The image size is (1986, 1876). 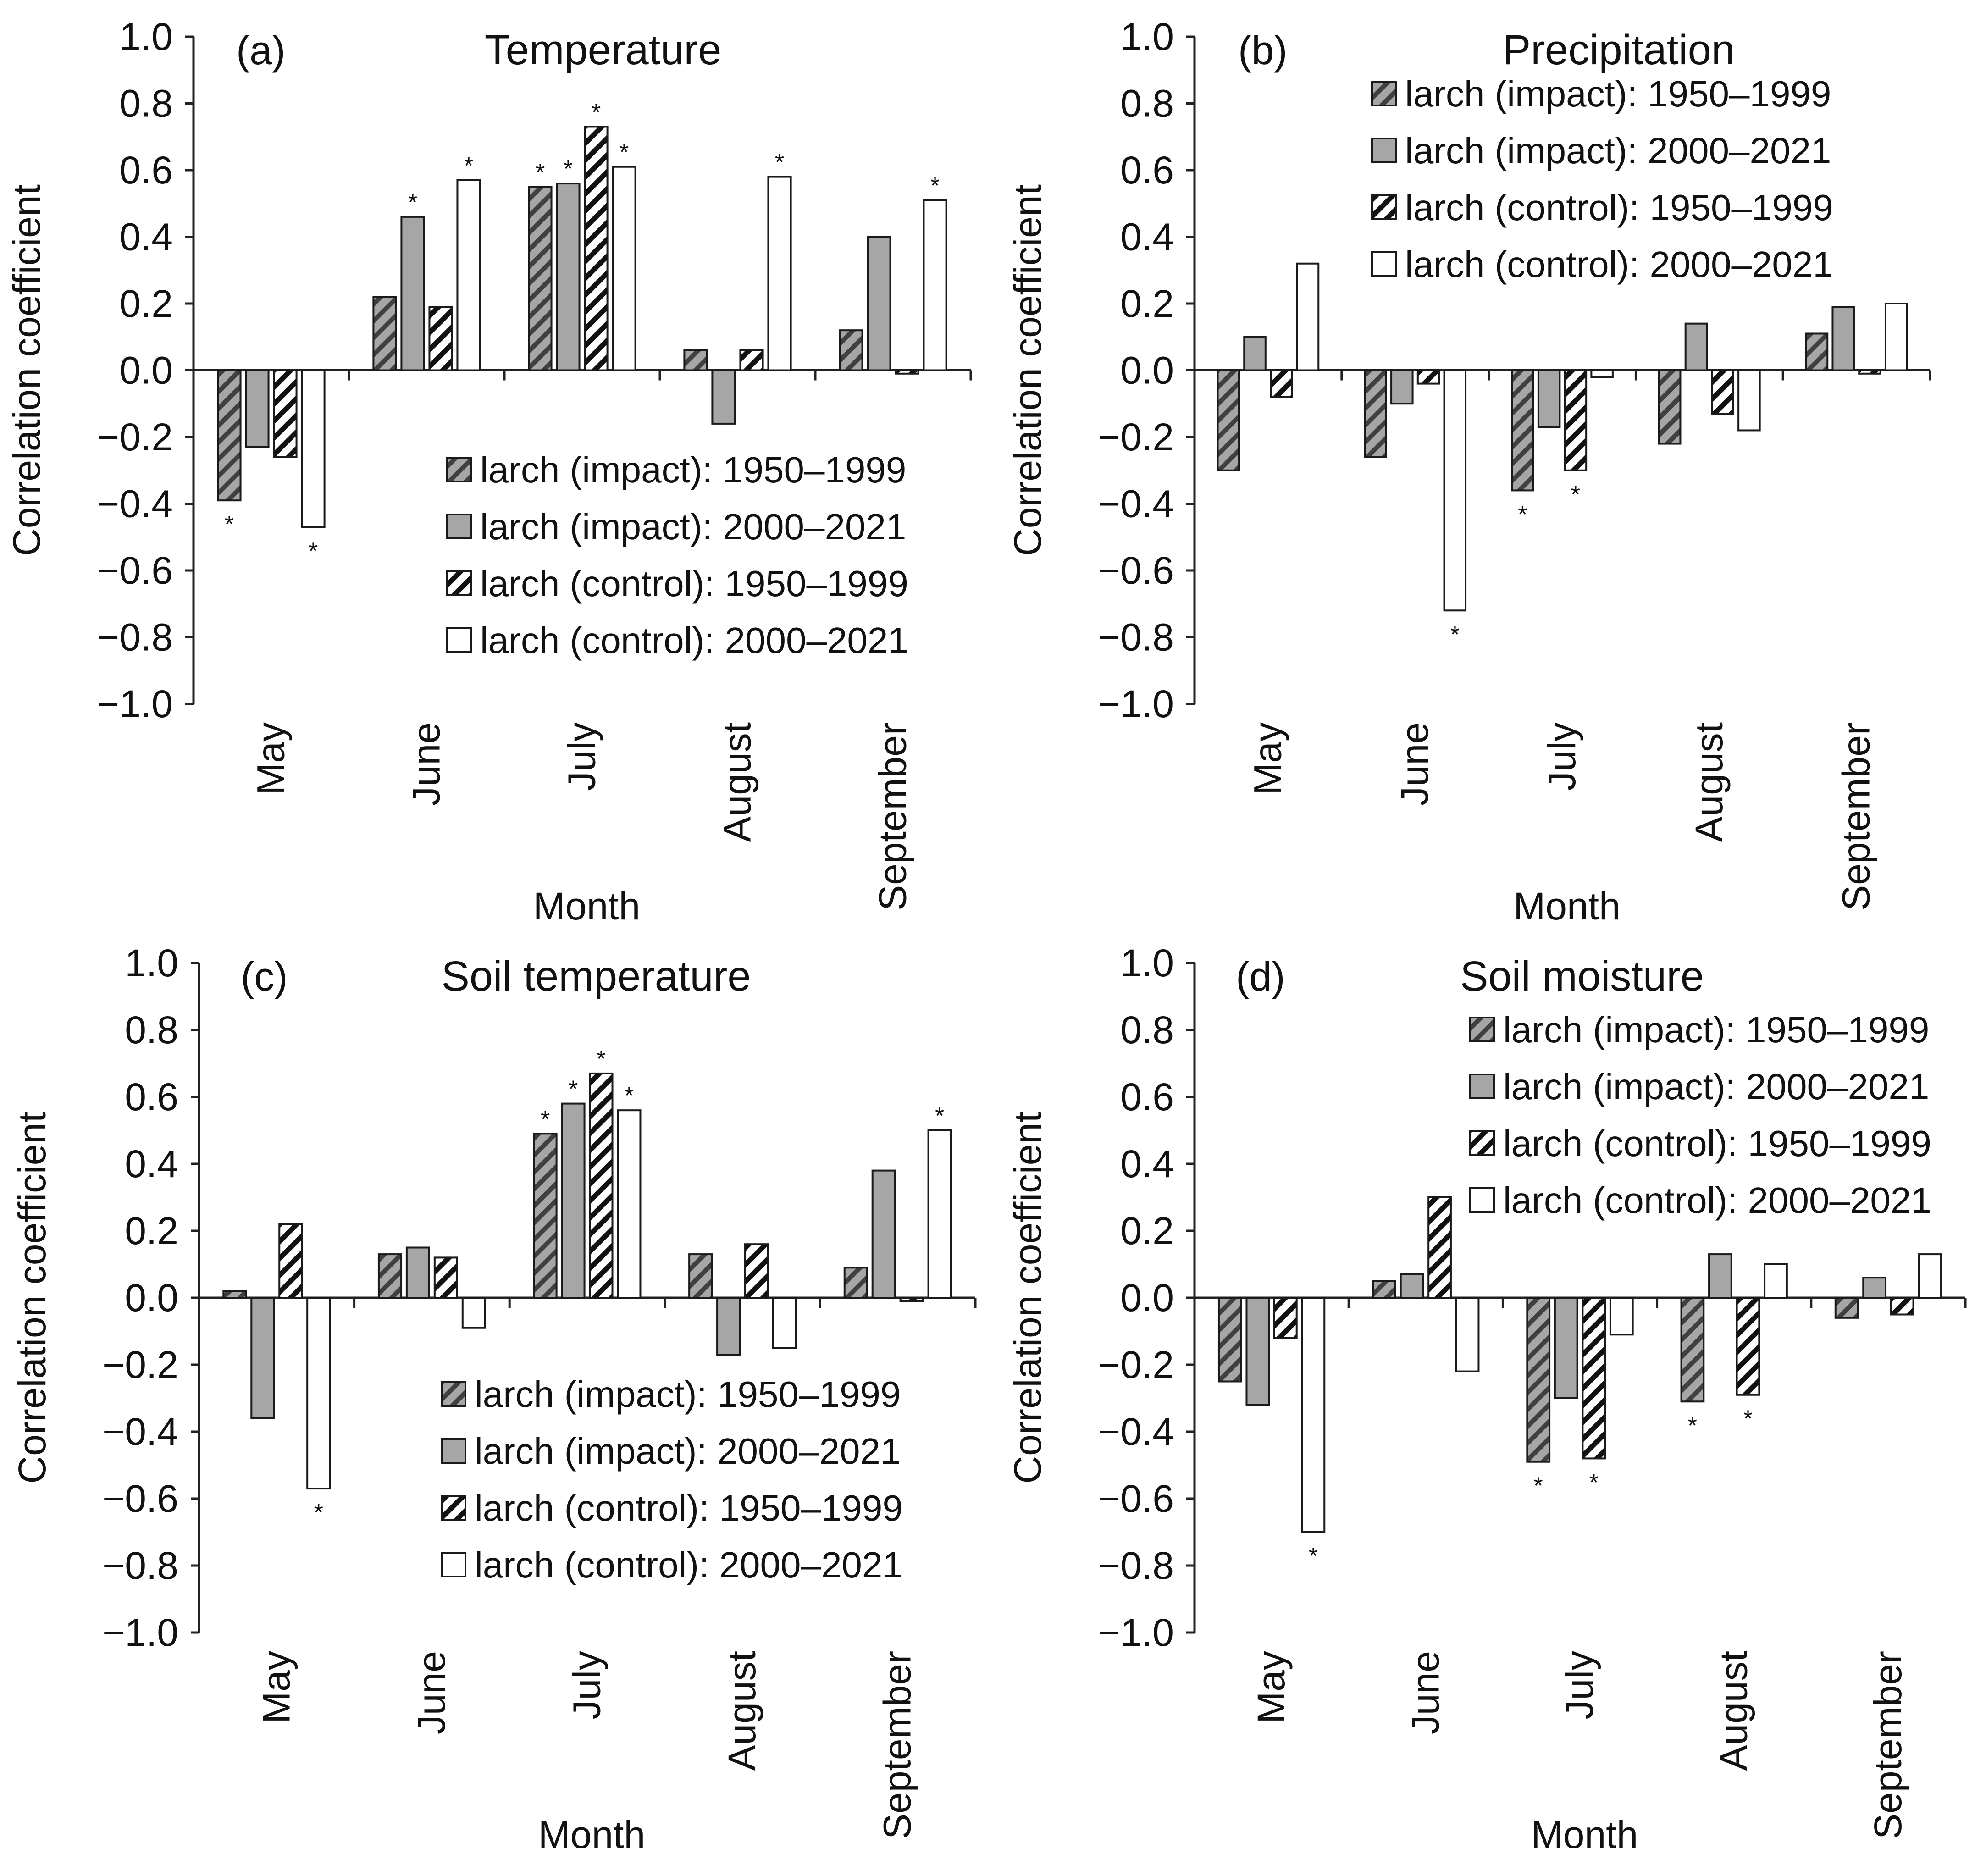 I want to click on panel-letter: (b), so click(x=1263, y=50).